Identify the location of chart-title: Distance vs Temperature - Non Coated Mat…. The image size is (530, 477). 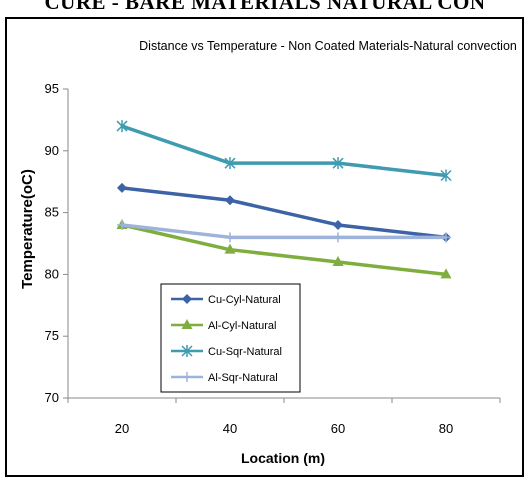
(328, 46).